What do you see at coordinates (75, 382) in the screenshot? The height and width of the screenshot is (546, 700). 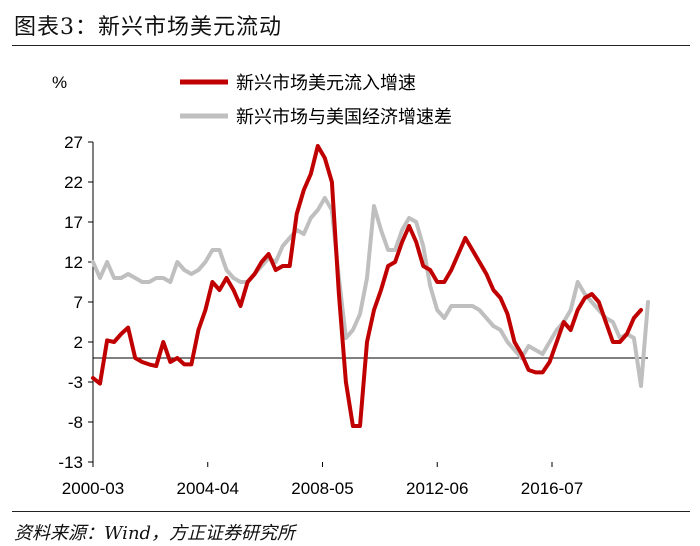 I see `y-tick-label: -3` at bounding box center [75, 382].